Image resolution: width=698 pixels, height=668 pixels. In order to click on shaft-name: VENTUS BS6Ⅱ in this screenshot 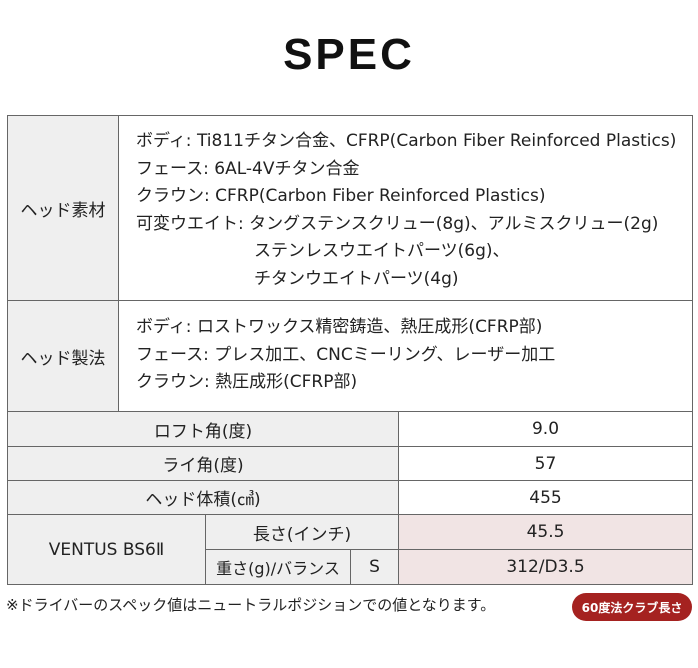, I will do `click(106, 549)`.